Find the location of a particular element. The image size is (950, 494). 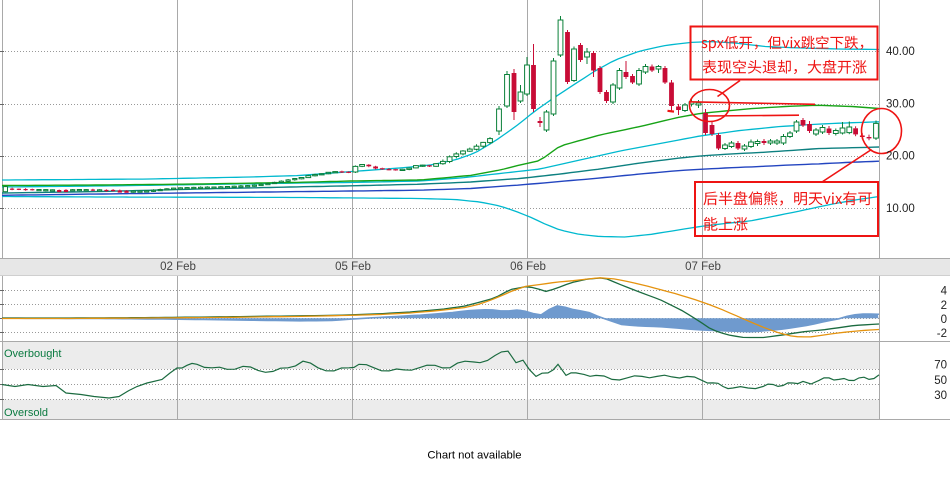

svg-text: Oversold is located at coordinates (26, 413).